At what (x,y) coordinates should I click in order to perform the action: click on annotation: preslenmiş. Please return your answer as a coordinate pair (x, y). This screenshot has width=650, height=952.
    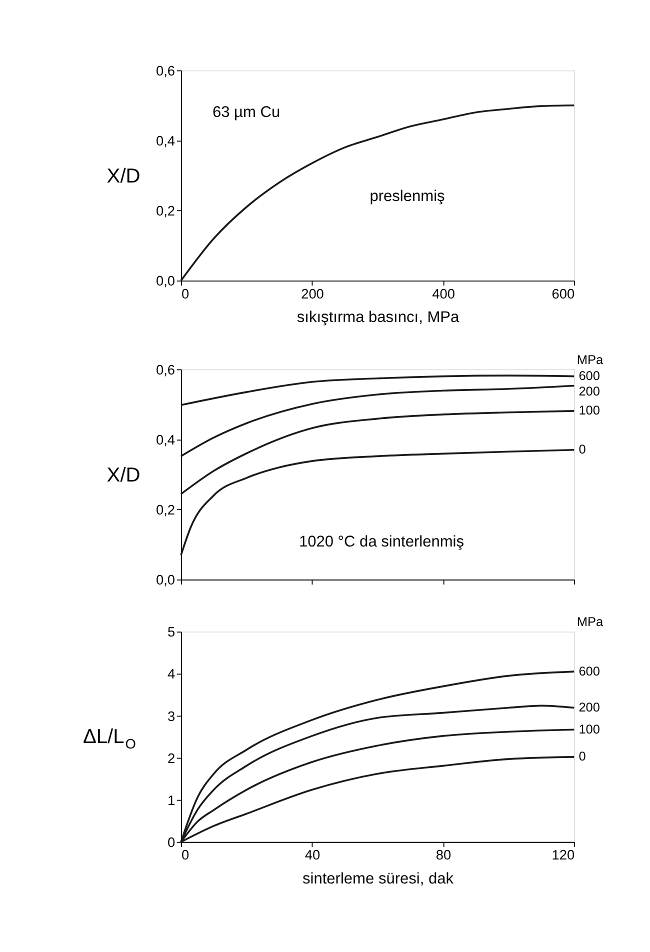
    Looking at the image, I should click on (408, 197).